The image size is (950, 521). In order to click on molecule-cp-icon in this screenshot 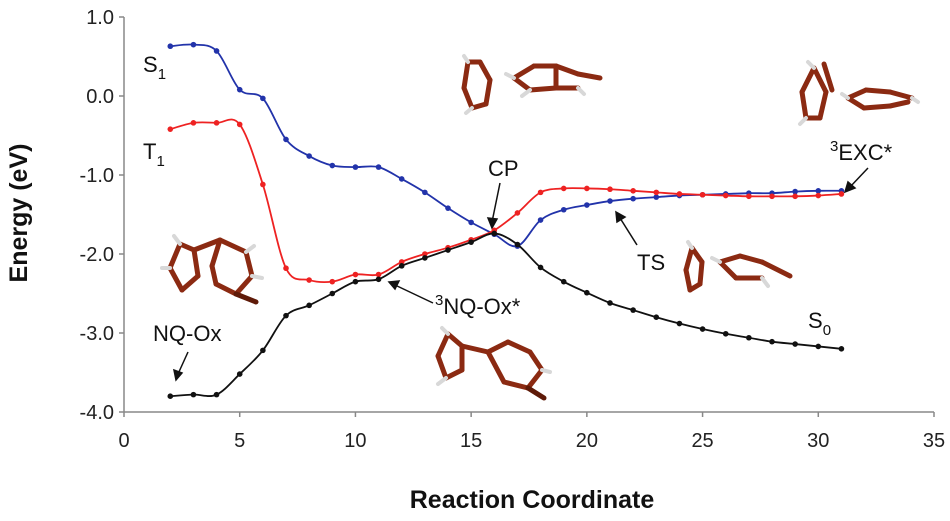, I will do `click(532, 84)`.